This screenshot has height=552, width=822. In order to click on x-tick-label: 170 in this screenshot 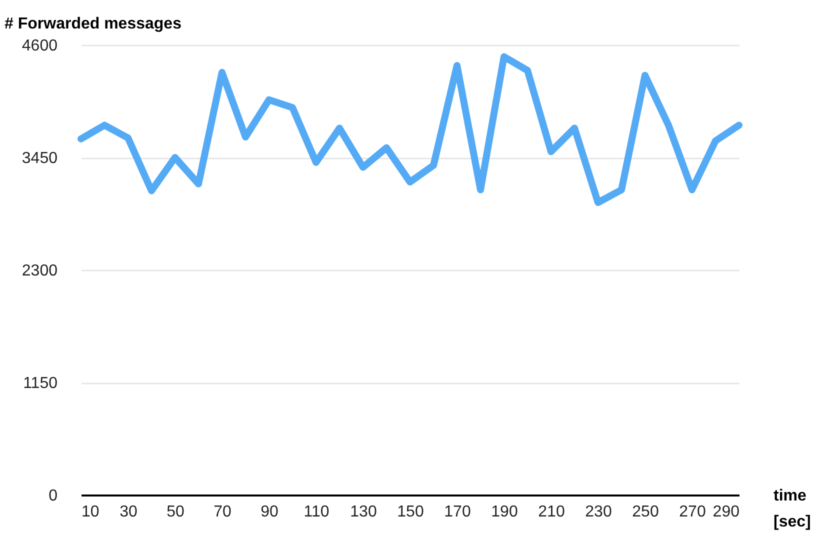, I will do `click(457, 512)`.